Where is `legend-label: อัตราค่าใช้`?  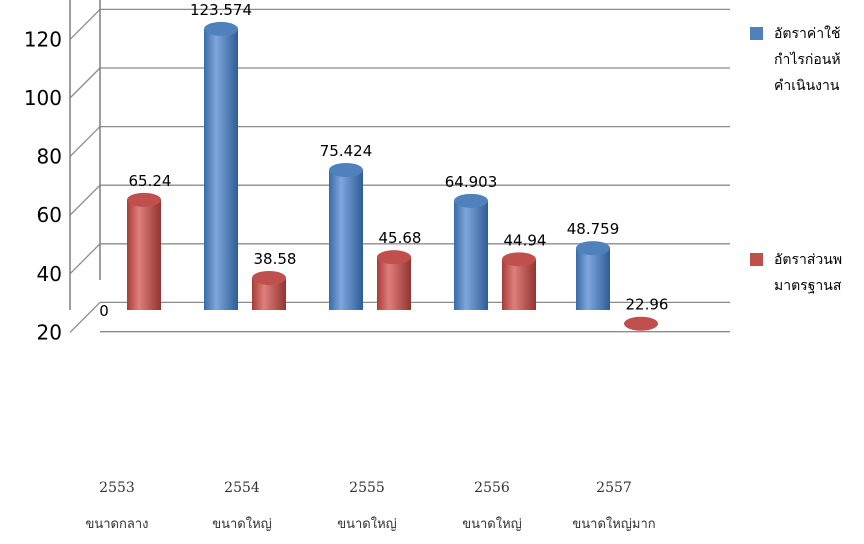
legend-label: อัตราค่าใช้ is located at coordinates (807, 33).